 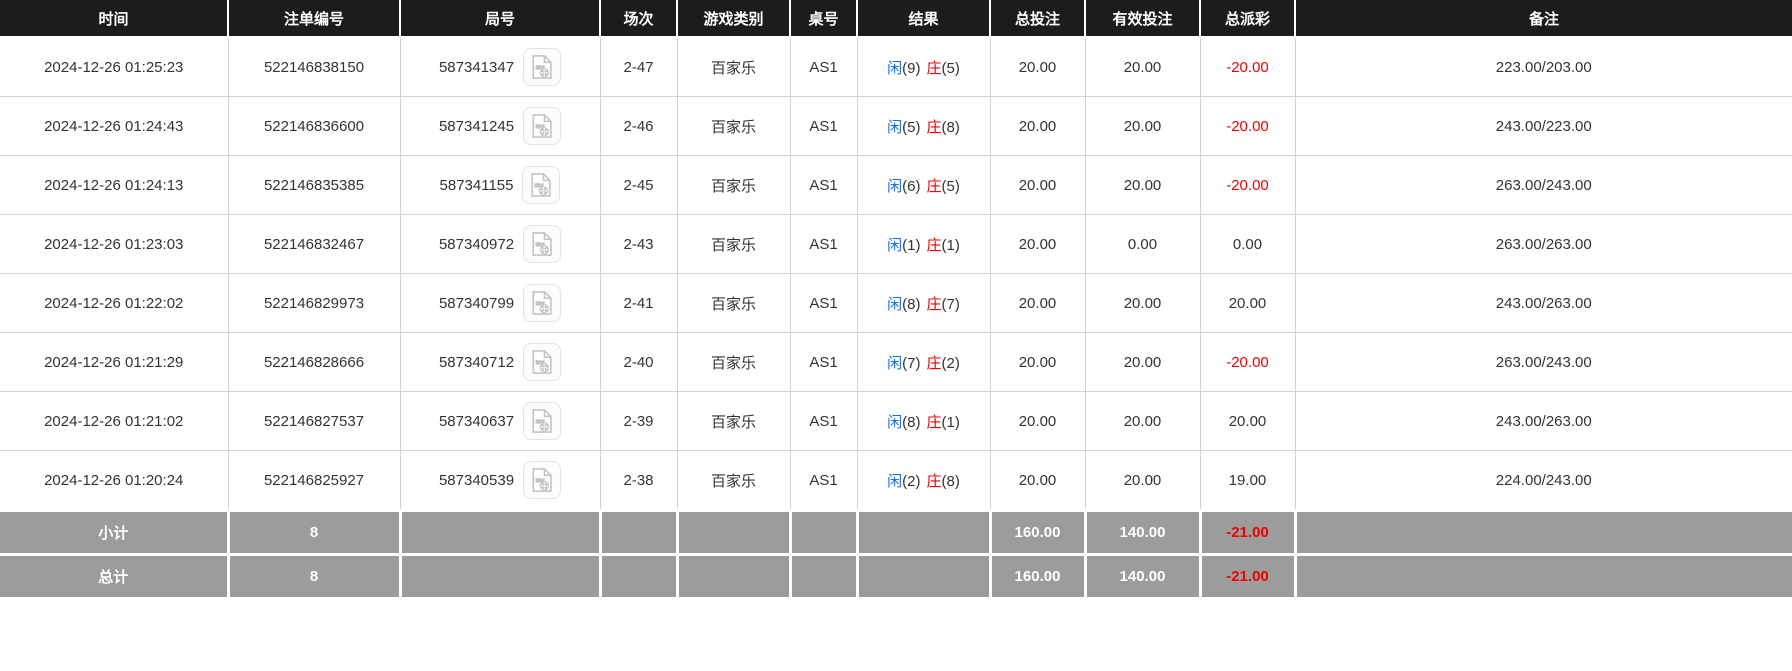 What do you see at coordinates (114, 126) in the screenshot?
I see `time-cell: 2024-12-26 01:24:43` at bounding box center [114, 126].